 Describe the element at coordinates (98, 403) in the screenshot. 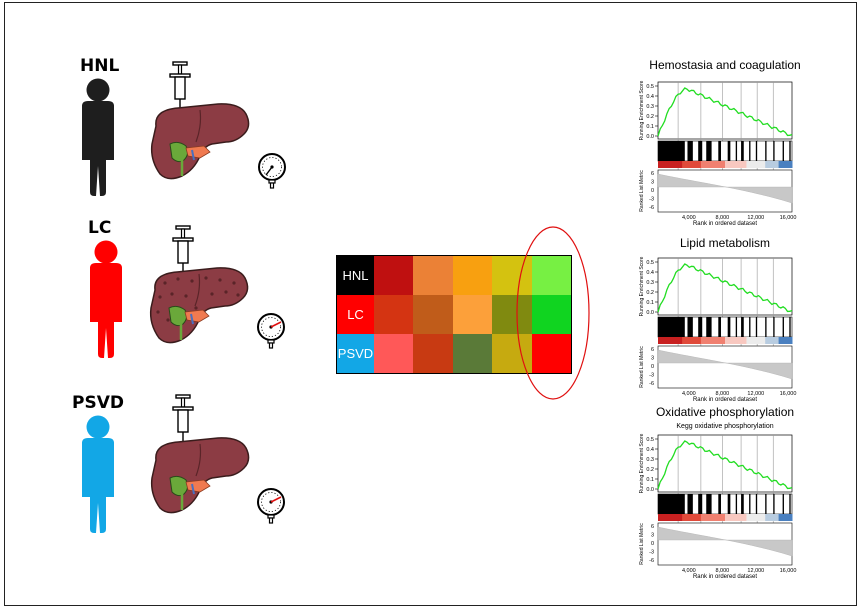

I see `group-label-psvd: PSVD` at that location.